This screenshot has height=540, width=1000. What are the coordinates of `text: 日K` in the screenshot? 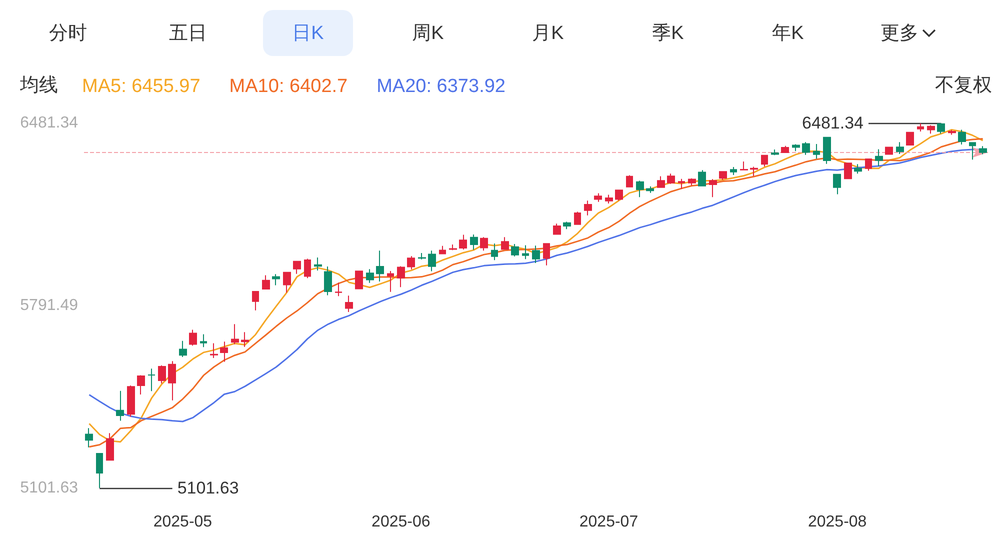 It's located at (308, 34).